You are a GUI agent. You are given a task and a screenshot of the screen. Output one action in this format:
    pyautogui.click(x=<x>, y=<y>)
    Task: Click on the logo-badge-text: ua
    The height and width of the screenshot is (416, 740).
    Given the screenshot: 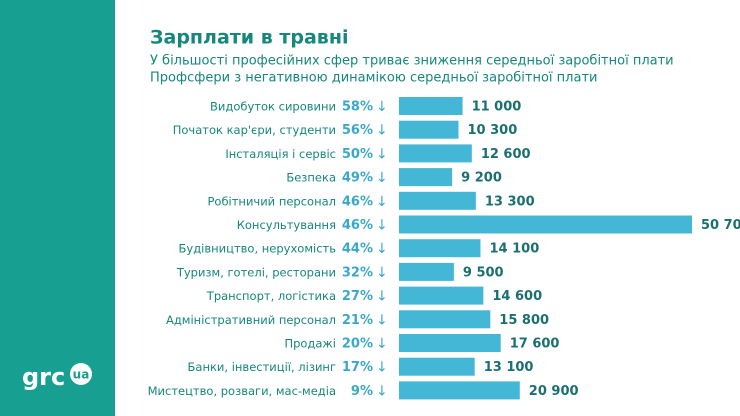 What is the action you would take?
    pyautogui.click(x=81, y=375)
    